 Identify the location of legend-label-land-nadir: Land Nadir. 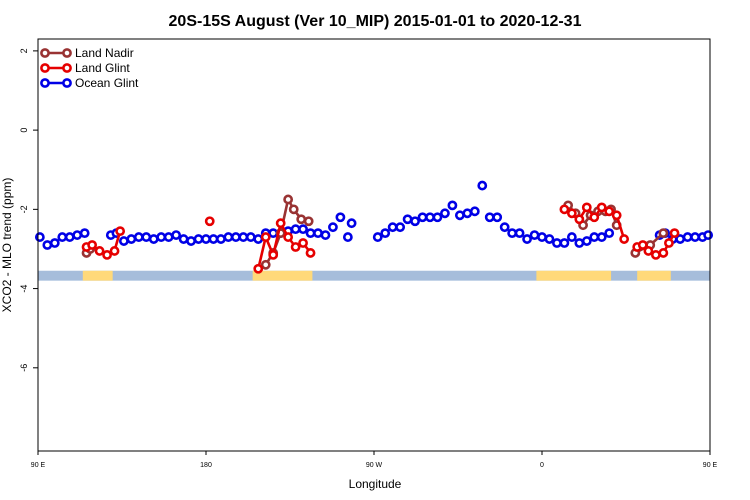
(104, 53).